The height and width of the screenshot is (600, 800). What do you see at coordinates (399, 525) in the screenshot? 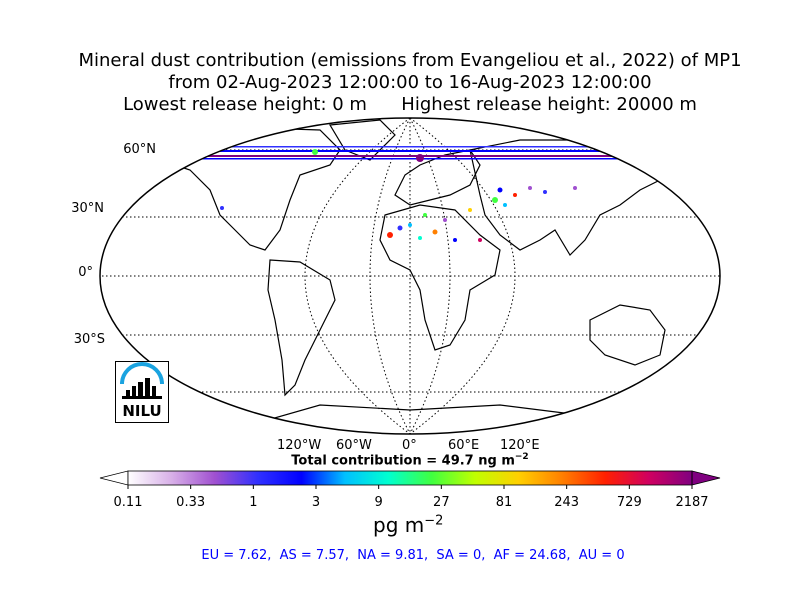
I see `colorbar-unit-text: pg m` at bounding box center [399, 525].